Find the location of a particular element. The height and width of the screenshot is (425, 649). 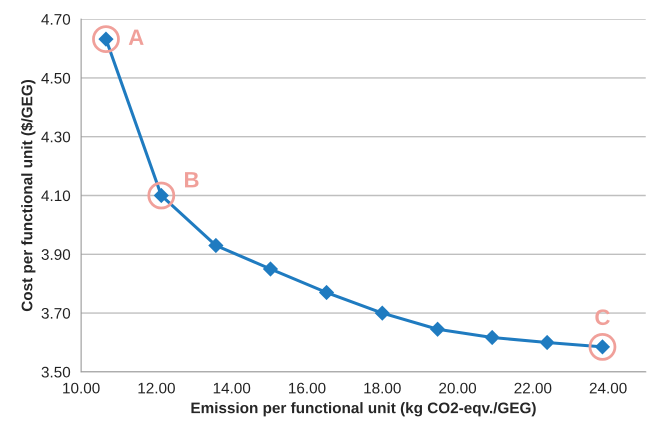

x-tick-label: 20.00 is located at coordinates (457, 388).